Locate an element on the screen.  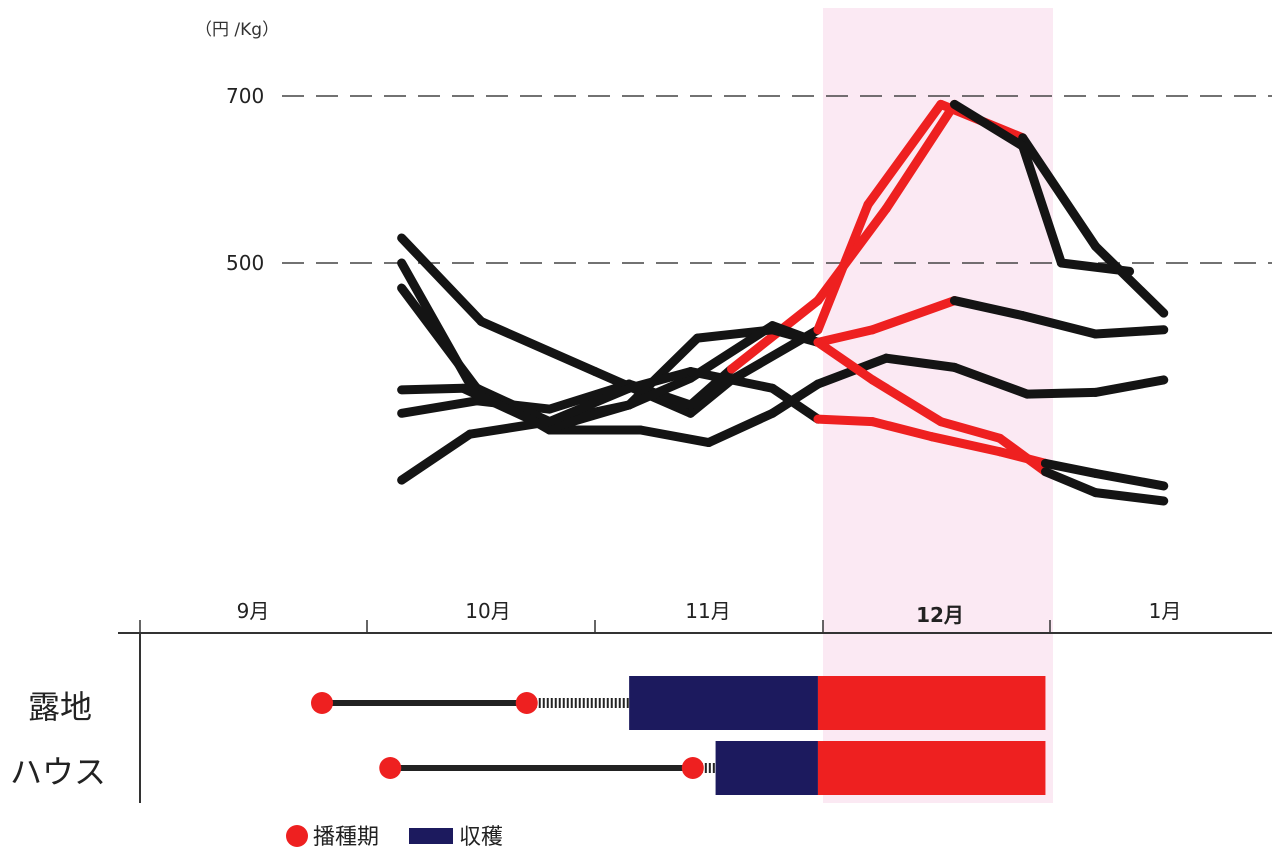
month-label-oct: 10月 is located at coordinates (487, 611).